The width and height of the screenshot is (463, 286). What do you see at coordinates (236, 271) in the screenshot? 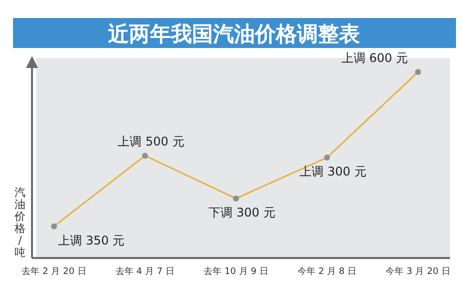
I see `x-tick-label: 去年 10 月 9 日` at bounding box center [236, 271].